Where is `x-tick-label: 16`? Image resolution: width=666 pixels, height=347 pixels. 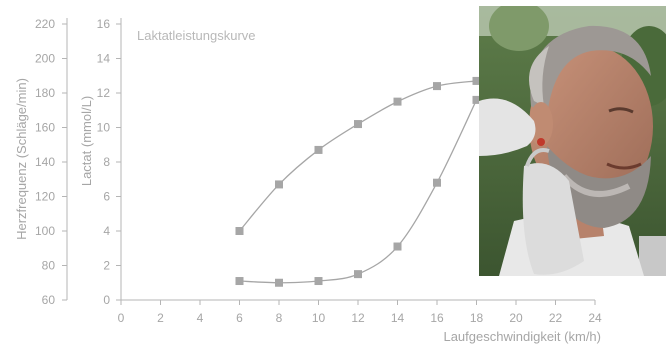 x-tick-label: 16 is located at coordinates (437, 318).